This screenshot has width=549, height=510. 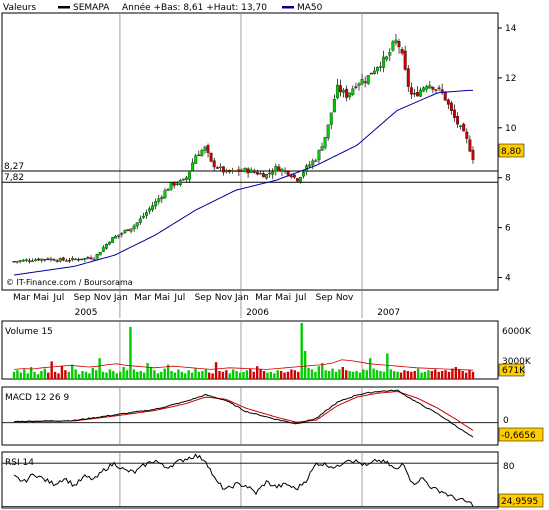 I want to click on header-label: Valeurs, so click(x=19, y=8).